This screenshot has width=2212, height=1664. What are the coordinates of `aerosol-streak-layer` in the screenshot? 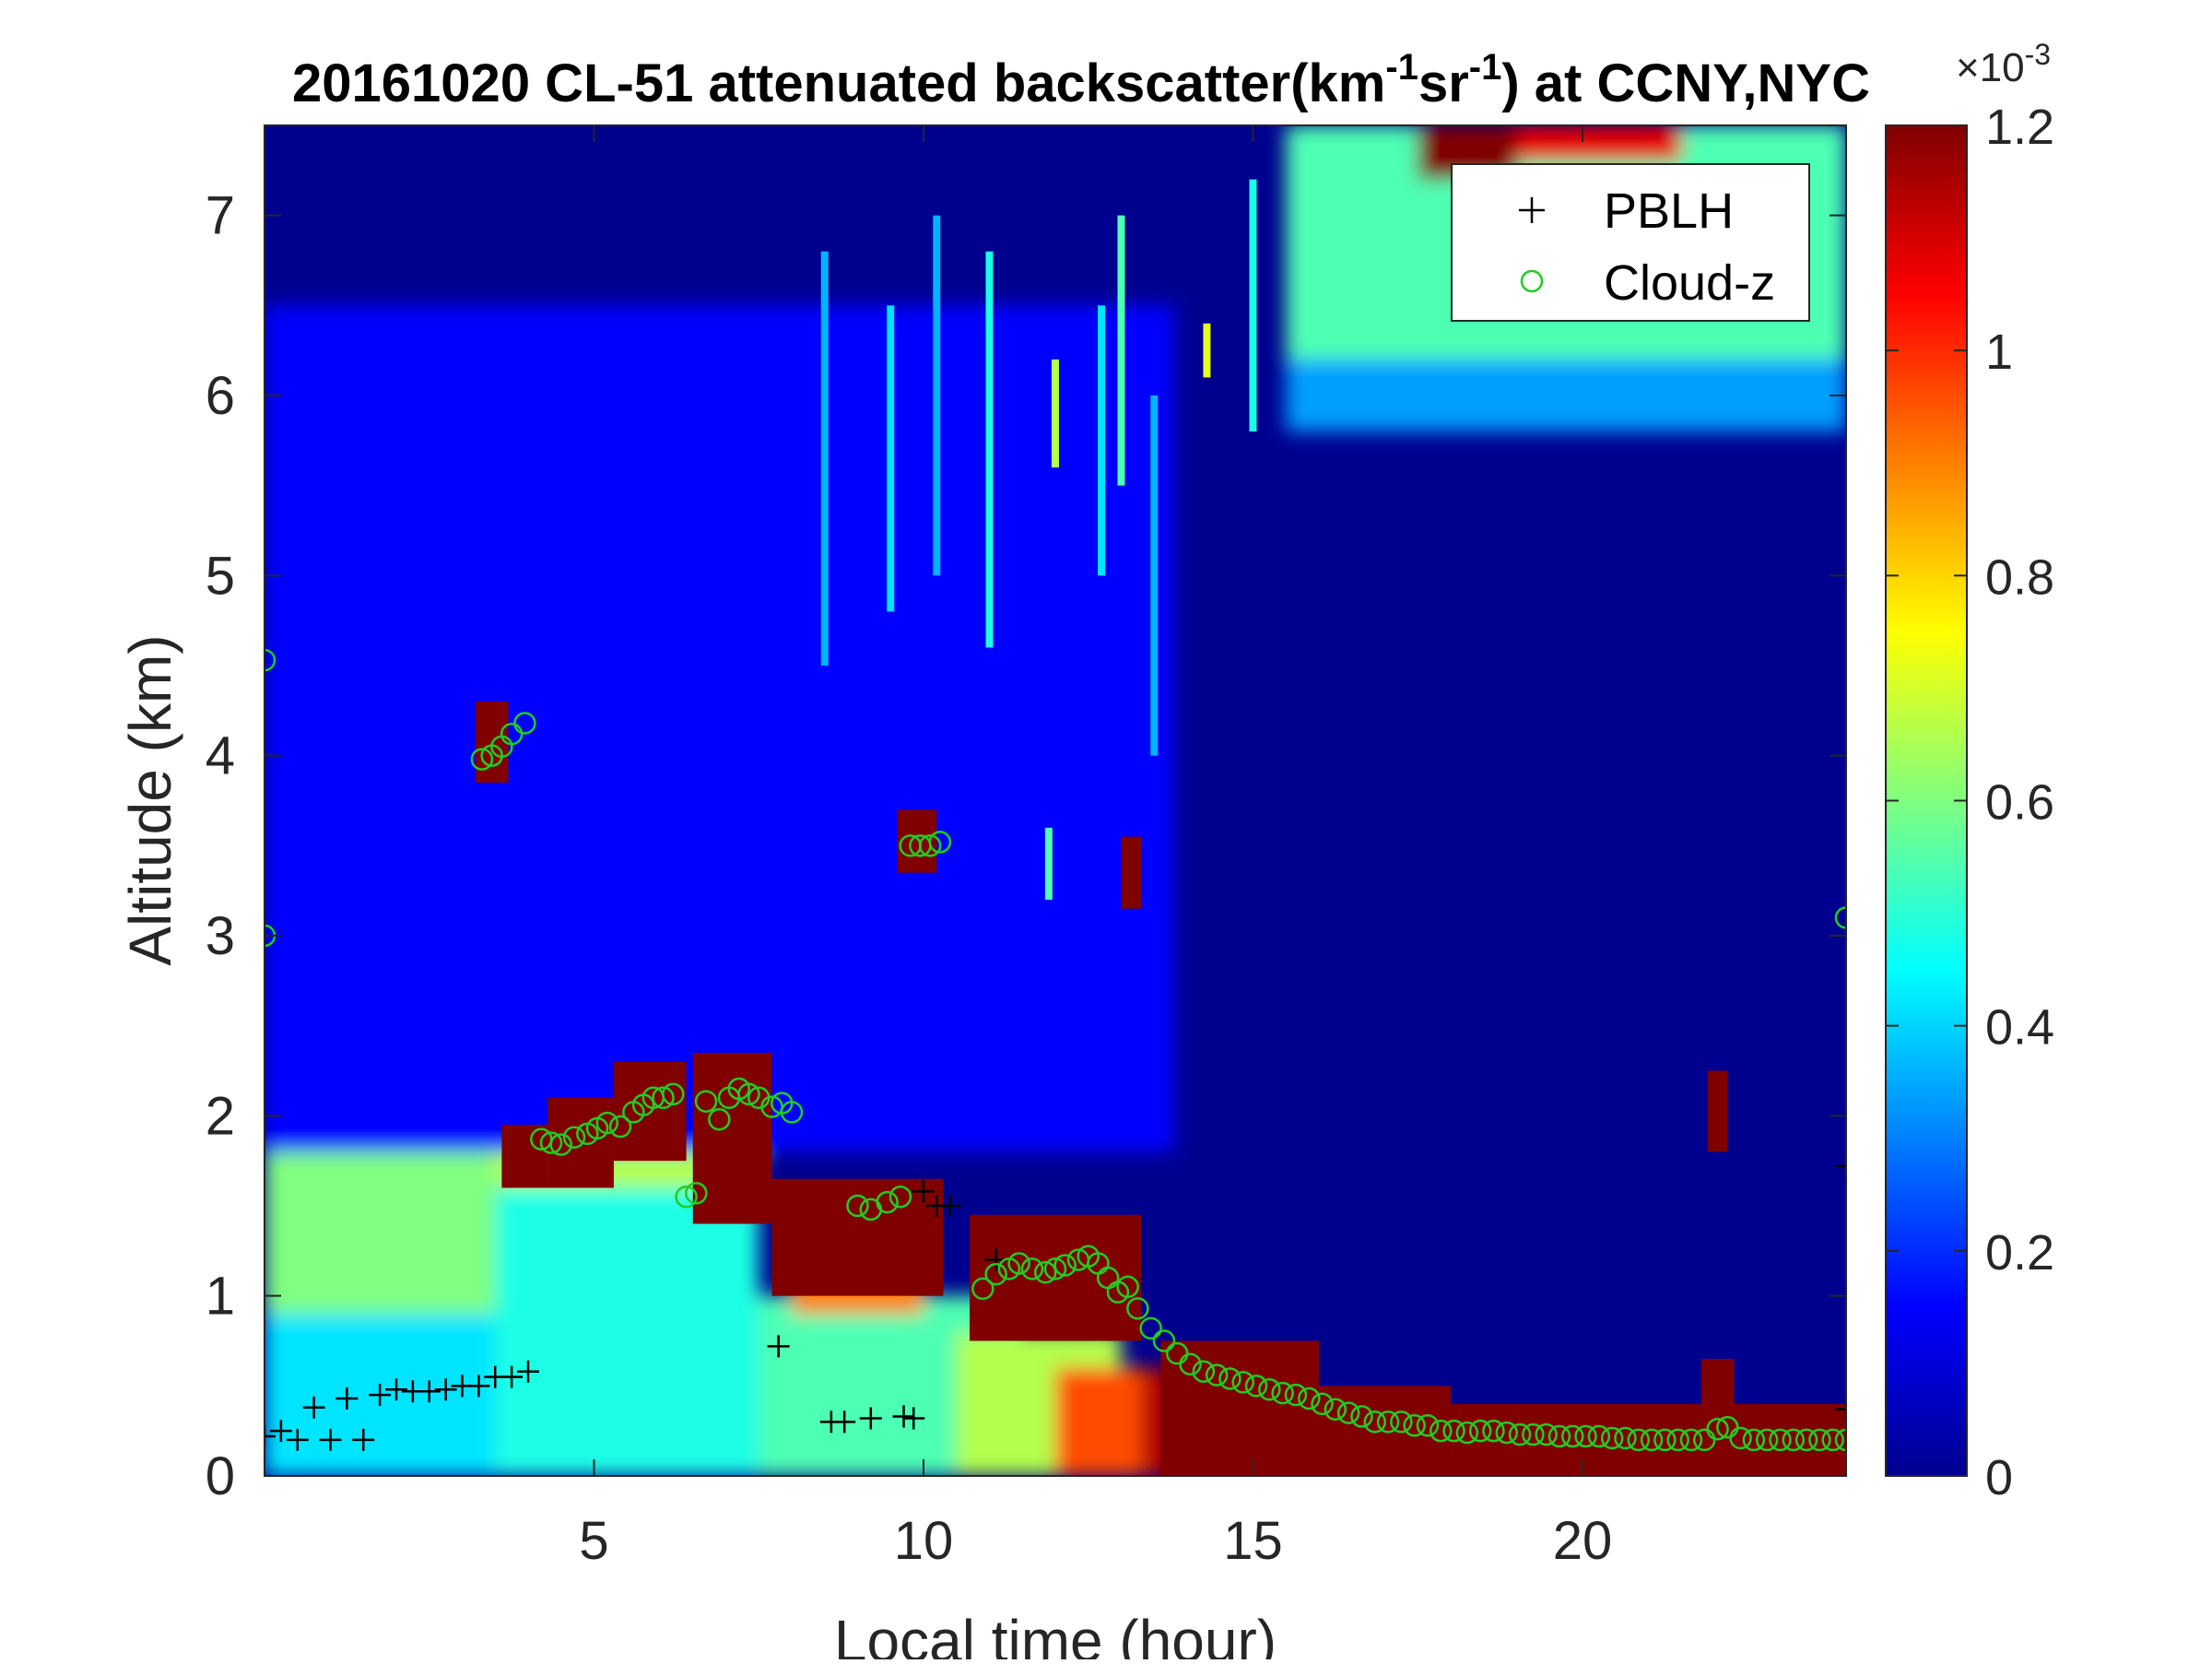 It's located at (1038, 539).